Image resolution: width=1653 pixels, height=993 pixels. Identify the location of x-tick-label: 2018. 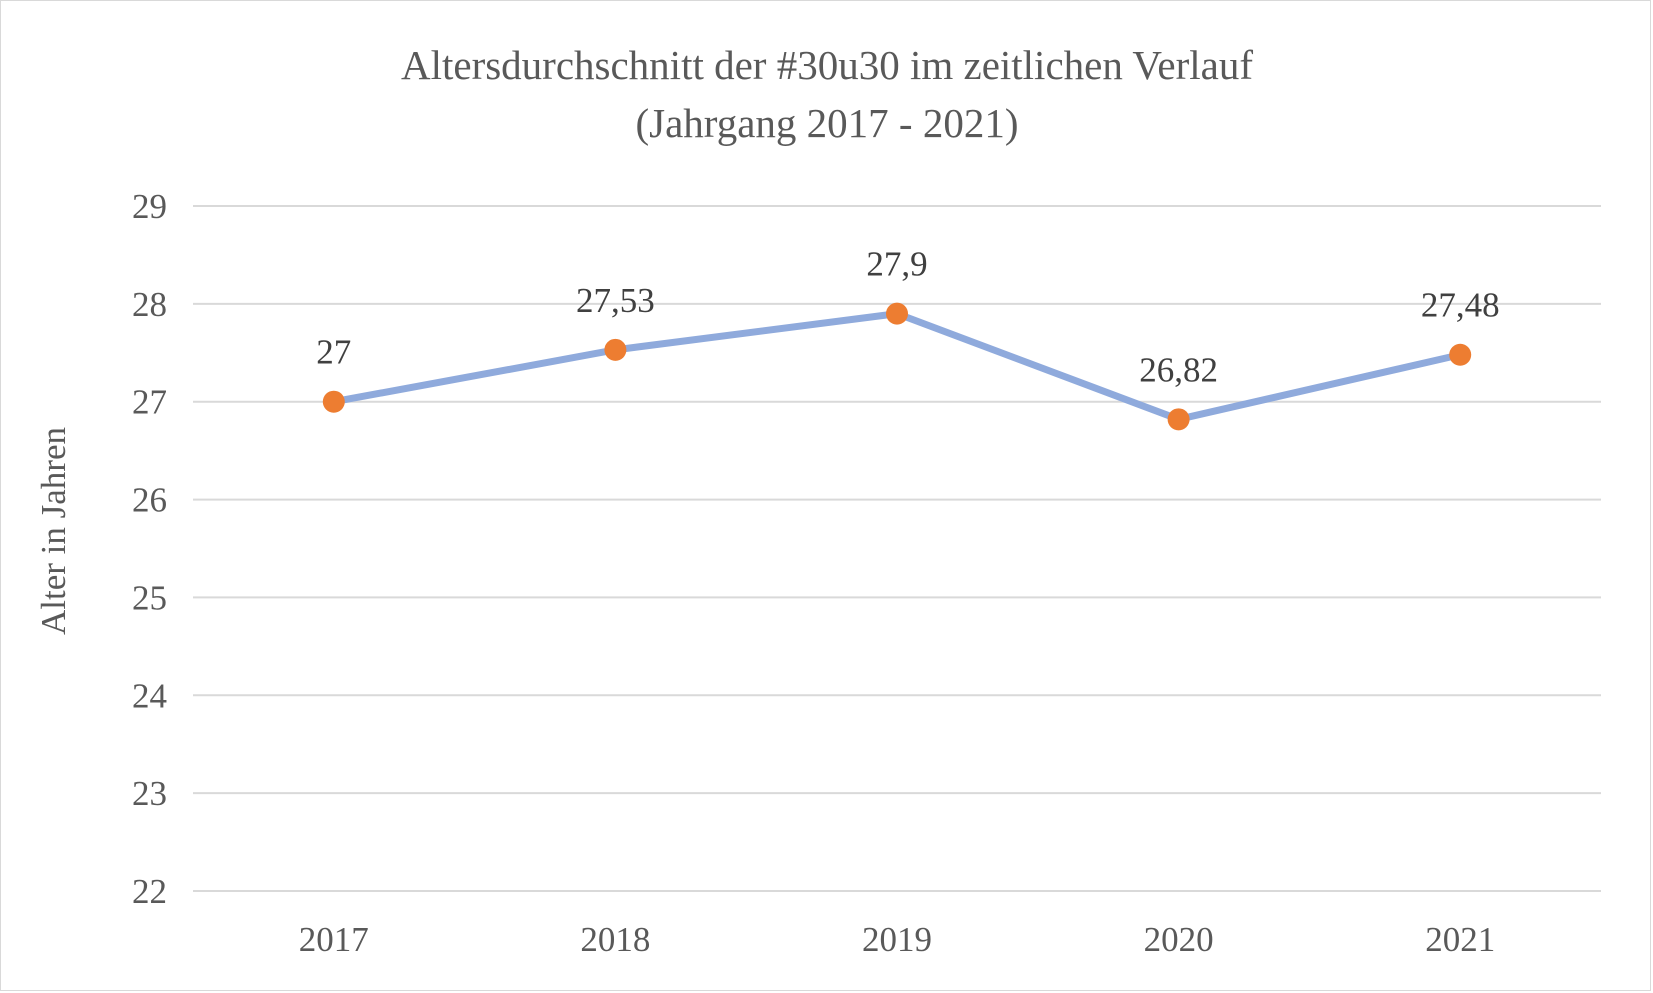
(615, 939).